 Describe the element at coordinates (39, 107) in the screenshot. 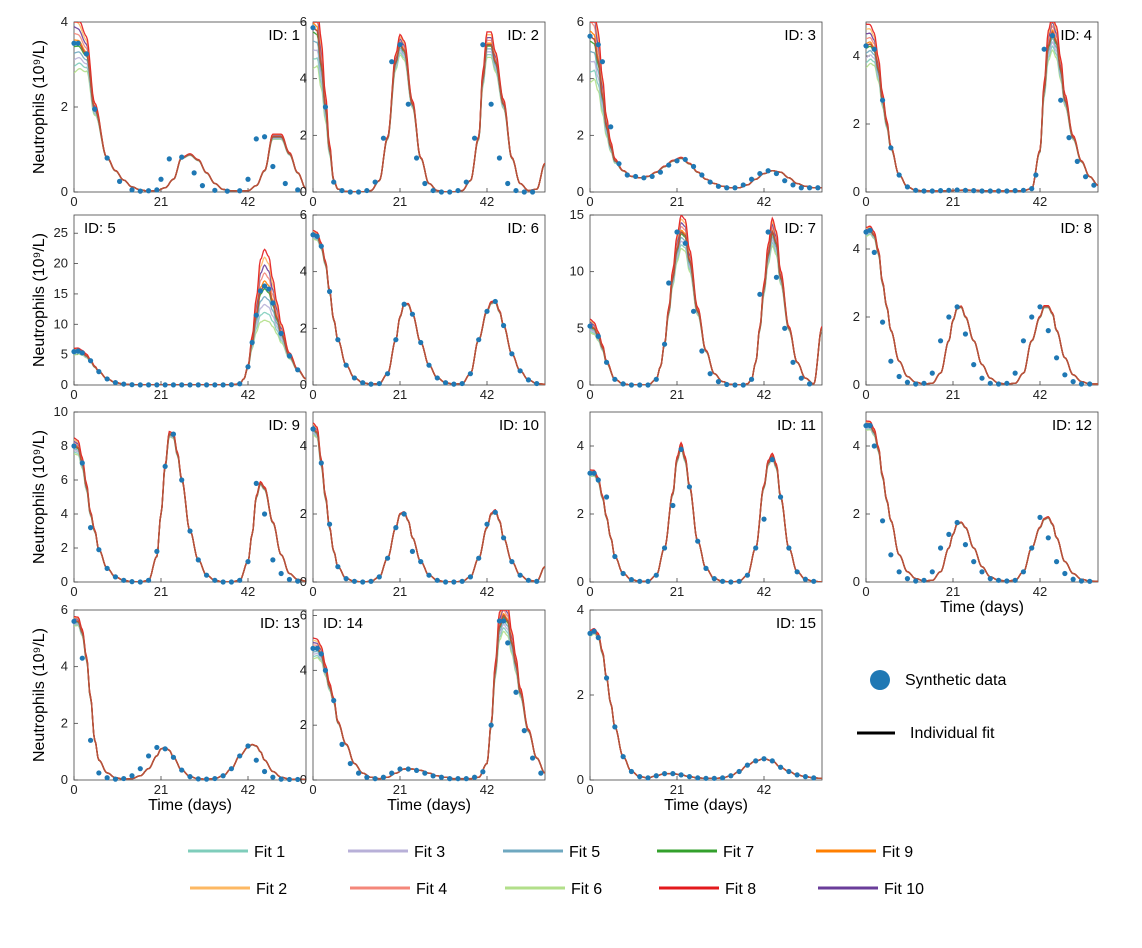

I see `y-axis-label: Neutrophils (10⁹/L)` at that location.